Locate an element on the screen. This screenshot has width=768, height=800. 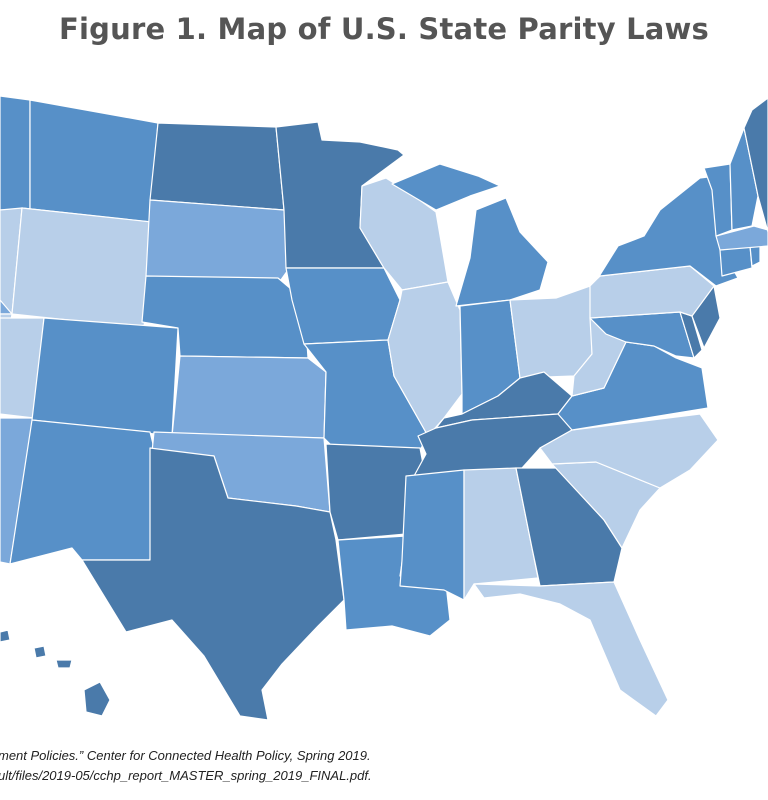
state-ia is located at coordinates (343, 306).